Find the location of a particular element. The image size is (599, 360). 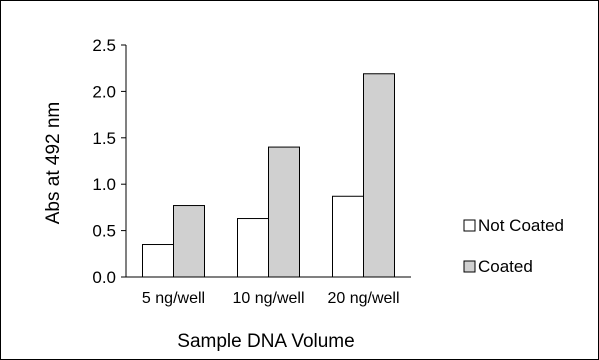

legend-label: Coated is located at coordinates (505, 266).